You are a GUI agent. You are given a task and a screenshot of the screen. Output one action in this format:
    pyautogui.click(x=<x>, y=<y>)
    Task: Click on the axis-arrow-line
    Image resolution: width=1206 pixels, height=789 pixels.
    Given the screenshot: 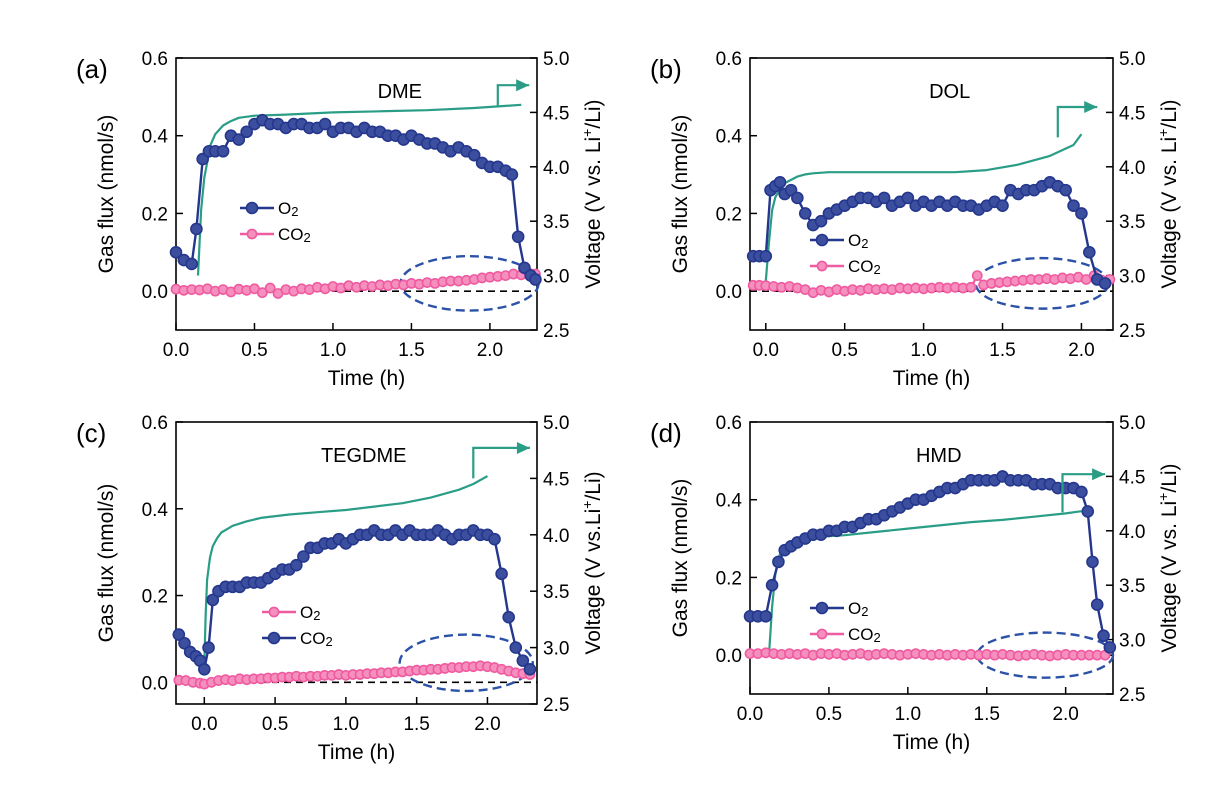 What is the action you would take?
    pyautogui.click(x=1077, y=121)
    